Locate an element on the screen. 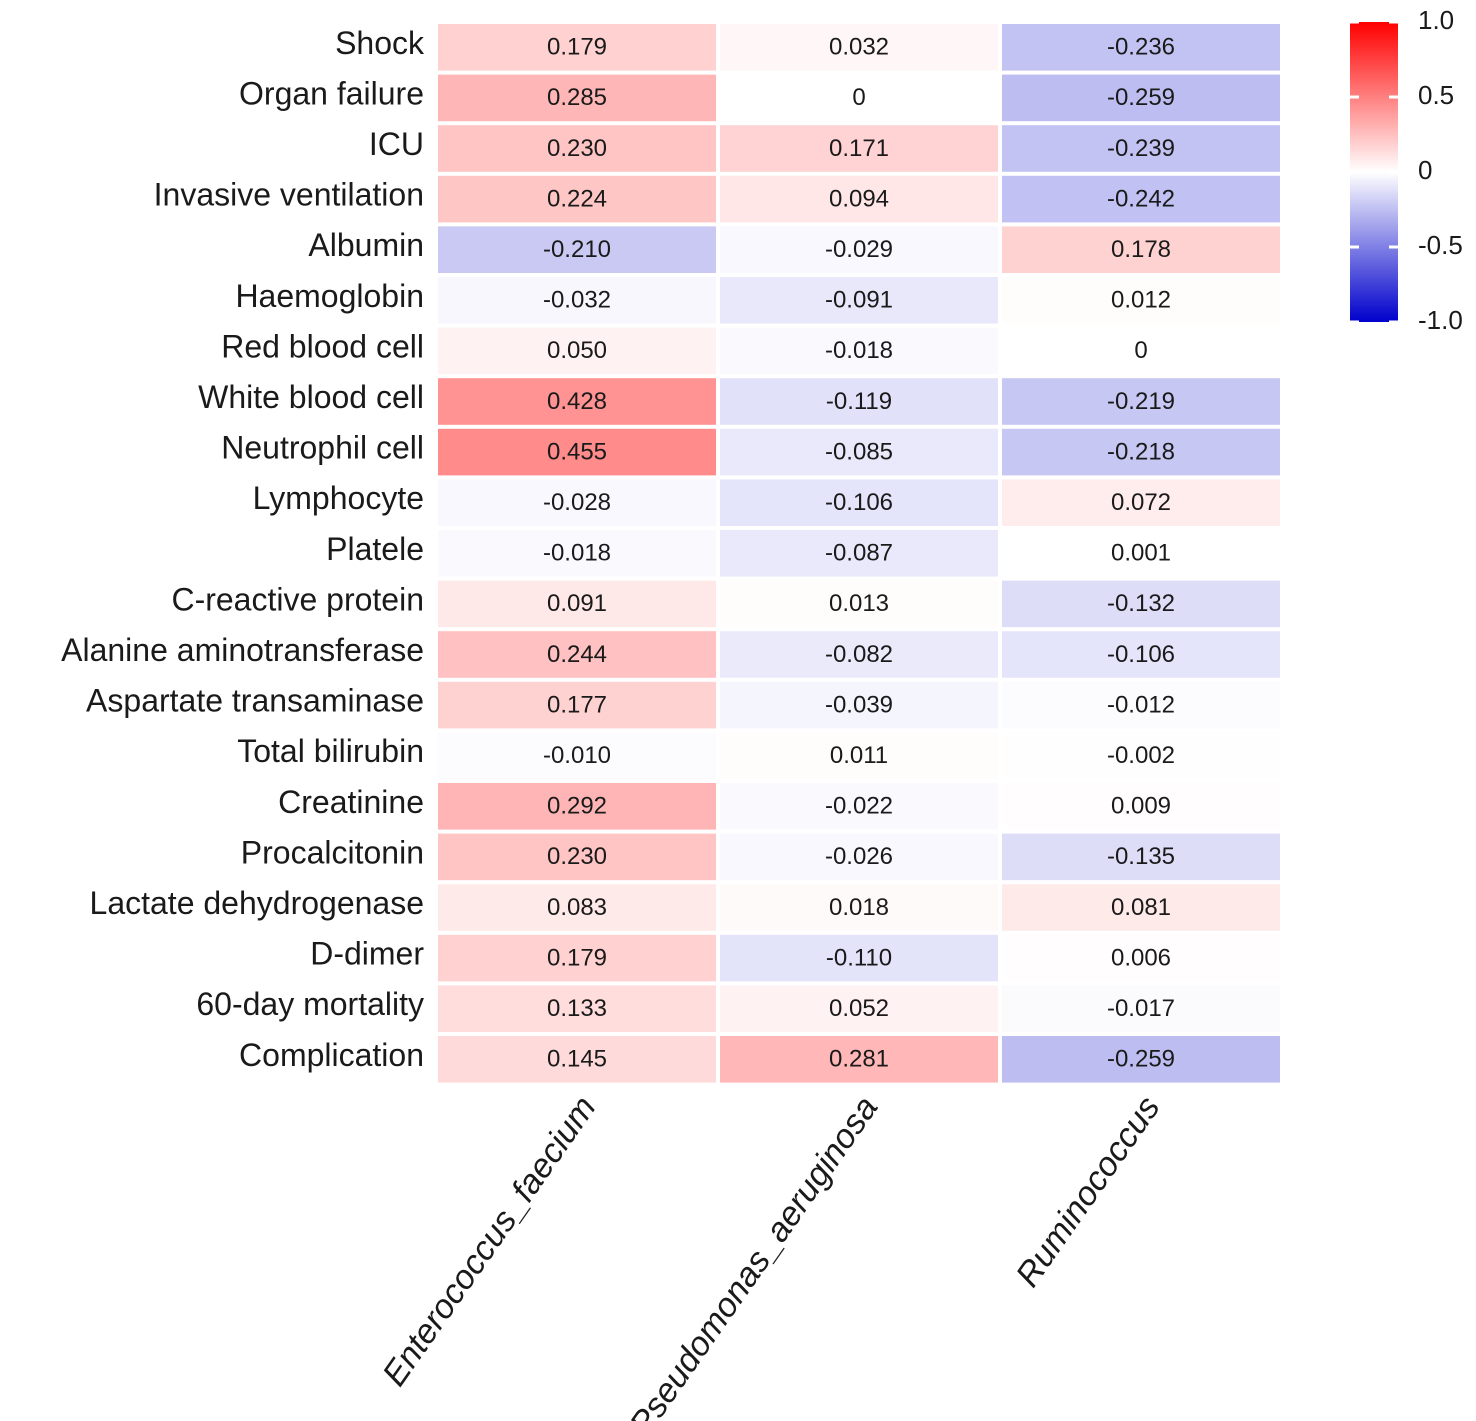 The height and width of the screenshot is (1421, 1476). cell-value-label: 0.091 is located at coordinates (577, 603).